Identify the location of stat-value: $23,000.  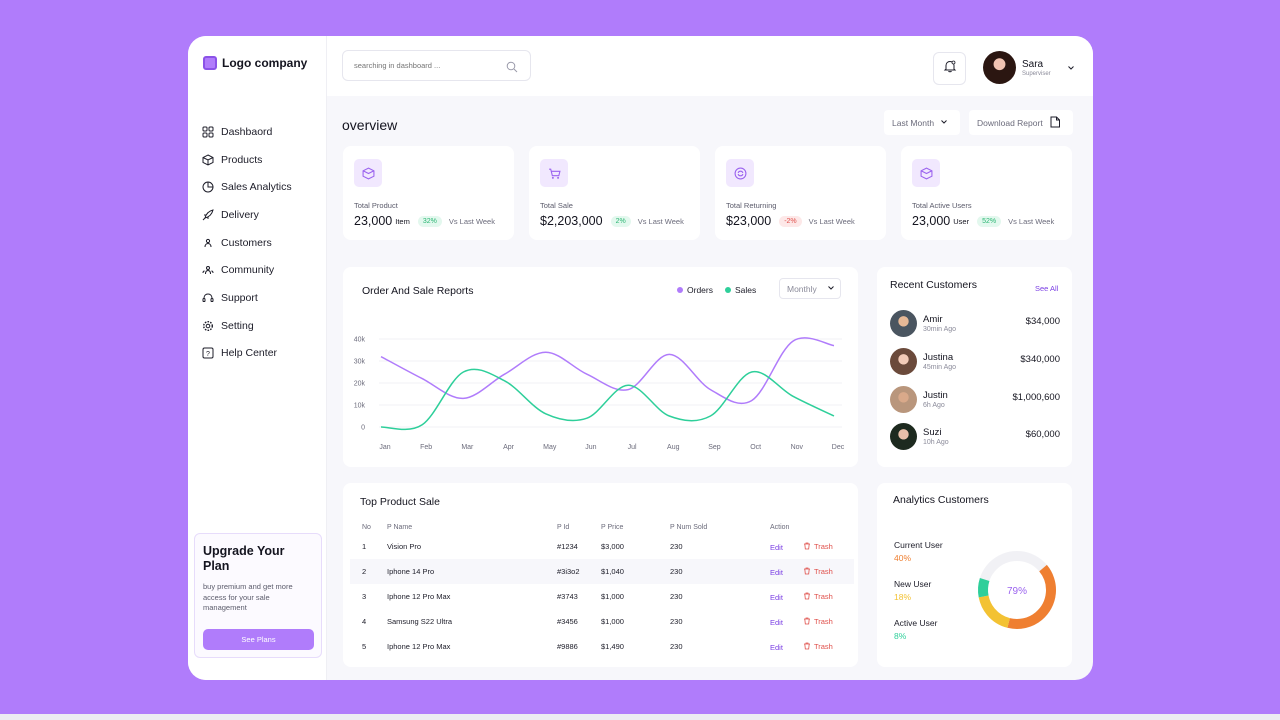
(749, 221).